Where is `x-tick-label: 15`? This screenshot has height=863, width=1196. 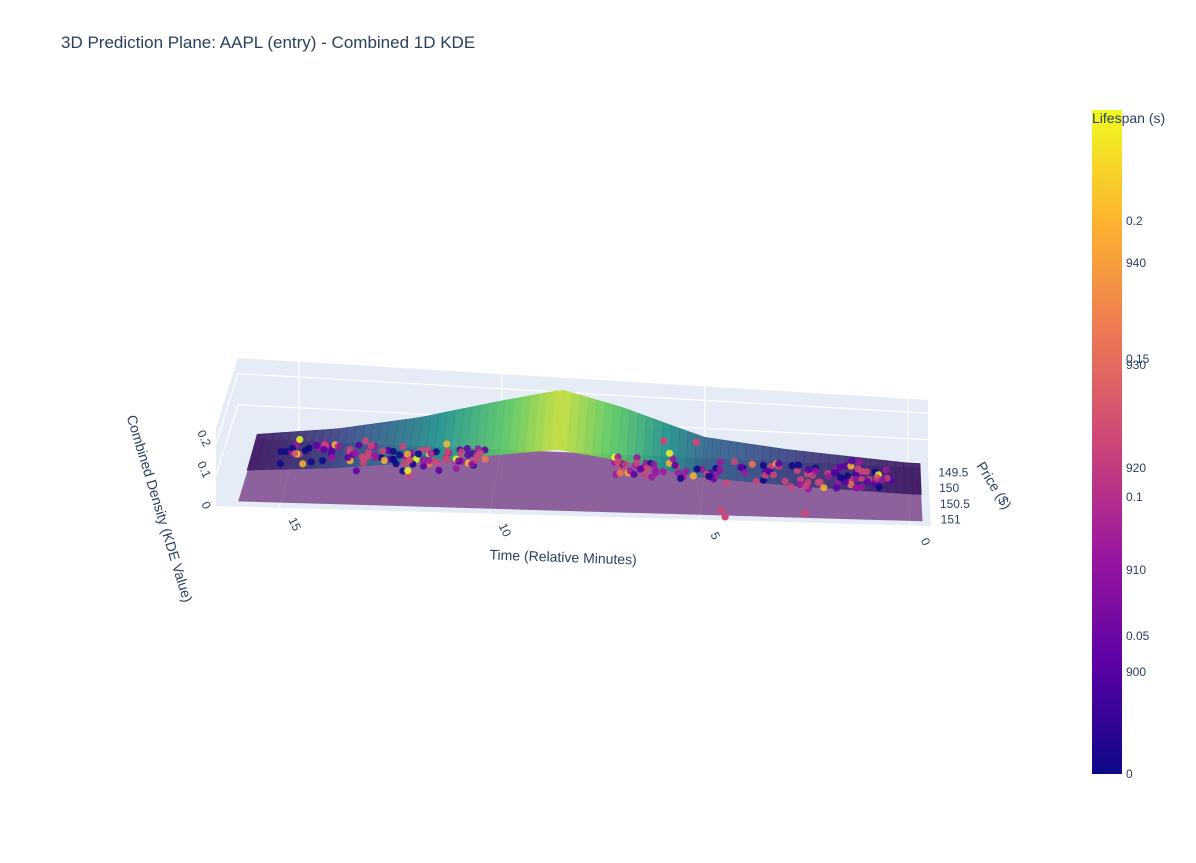 x-tick-label: 15 is located at coordinates (295, 524).